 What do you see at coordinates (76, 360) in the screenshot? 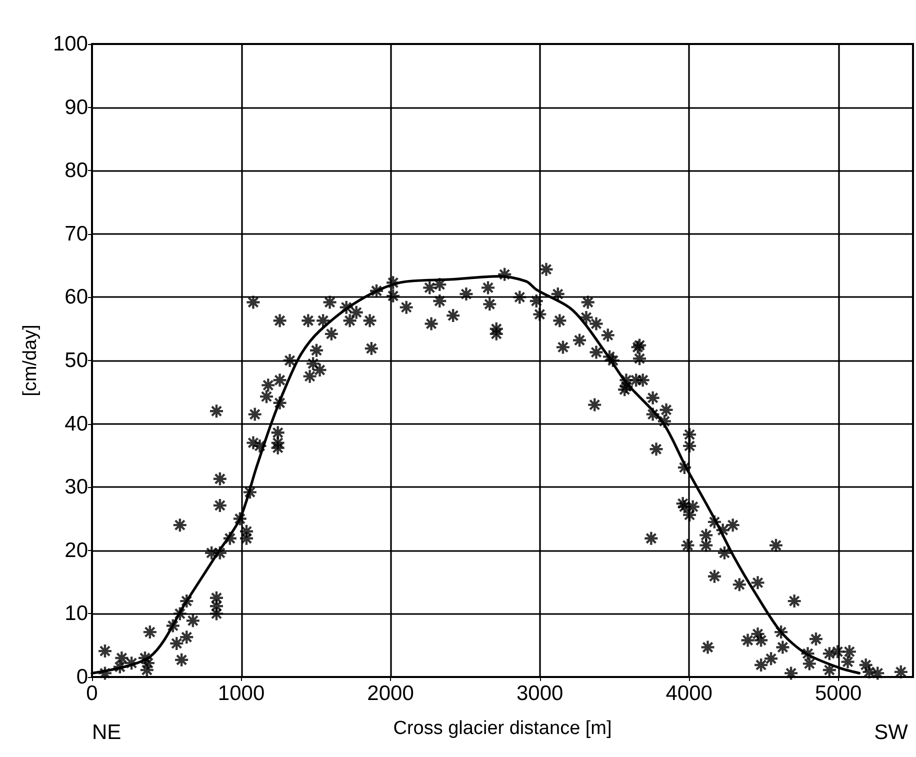
I see `y-tick-label: 50` at bounding box center [76, 360].